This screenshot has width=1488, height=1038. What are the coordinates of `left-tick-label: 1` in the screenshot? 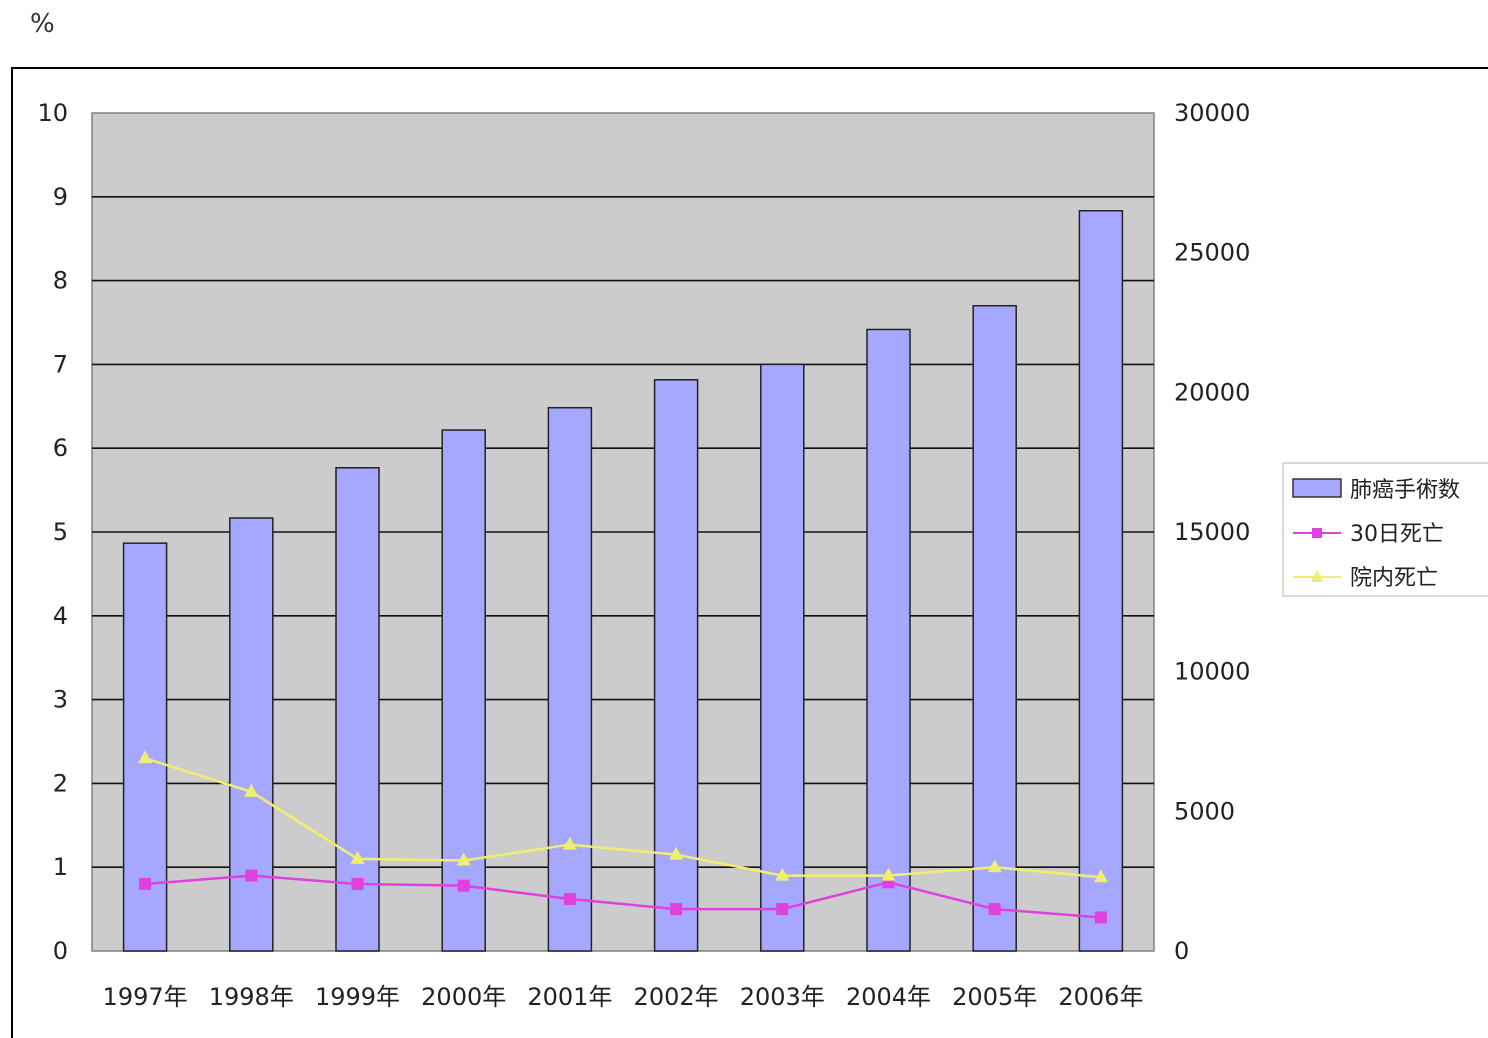 It's located at (60, 867).